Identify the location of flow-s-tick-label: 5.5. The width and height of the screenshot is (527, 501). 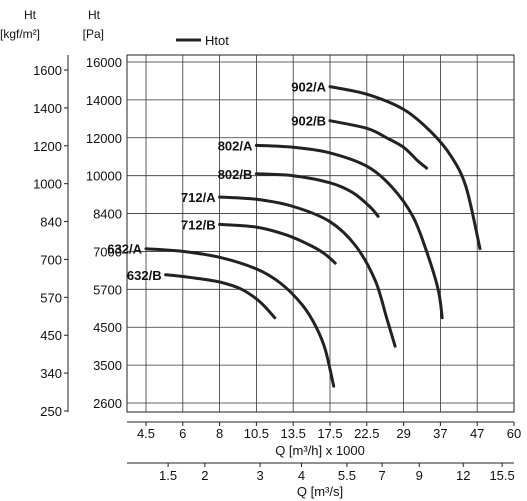
(347, 475).